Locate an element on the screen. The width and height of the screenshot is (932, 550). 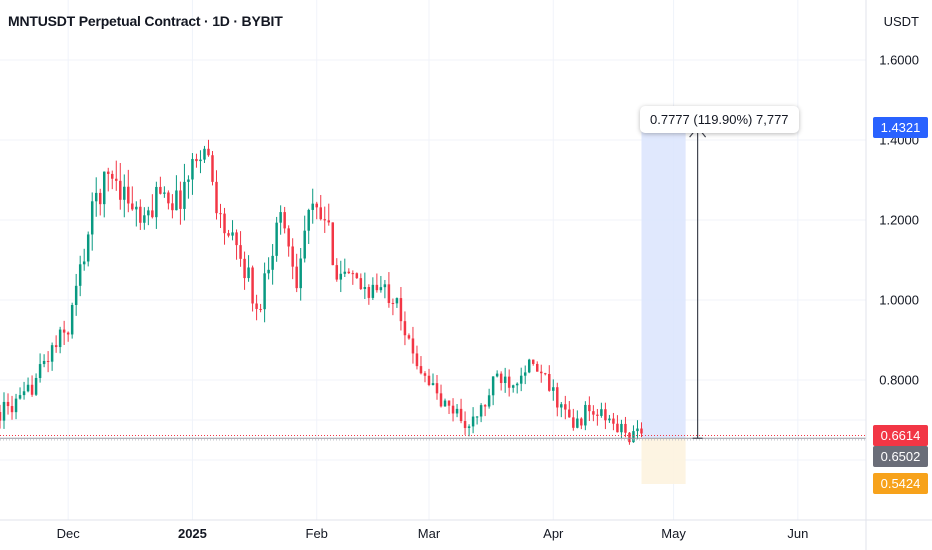
target-price-label: 1.4321 is located at coordinates (900, 127).